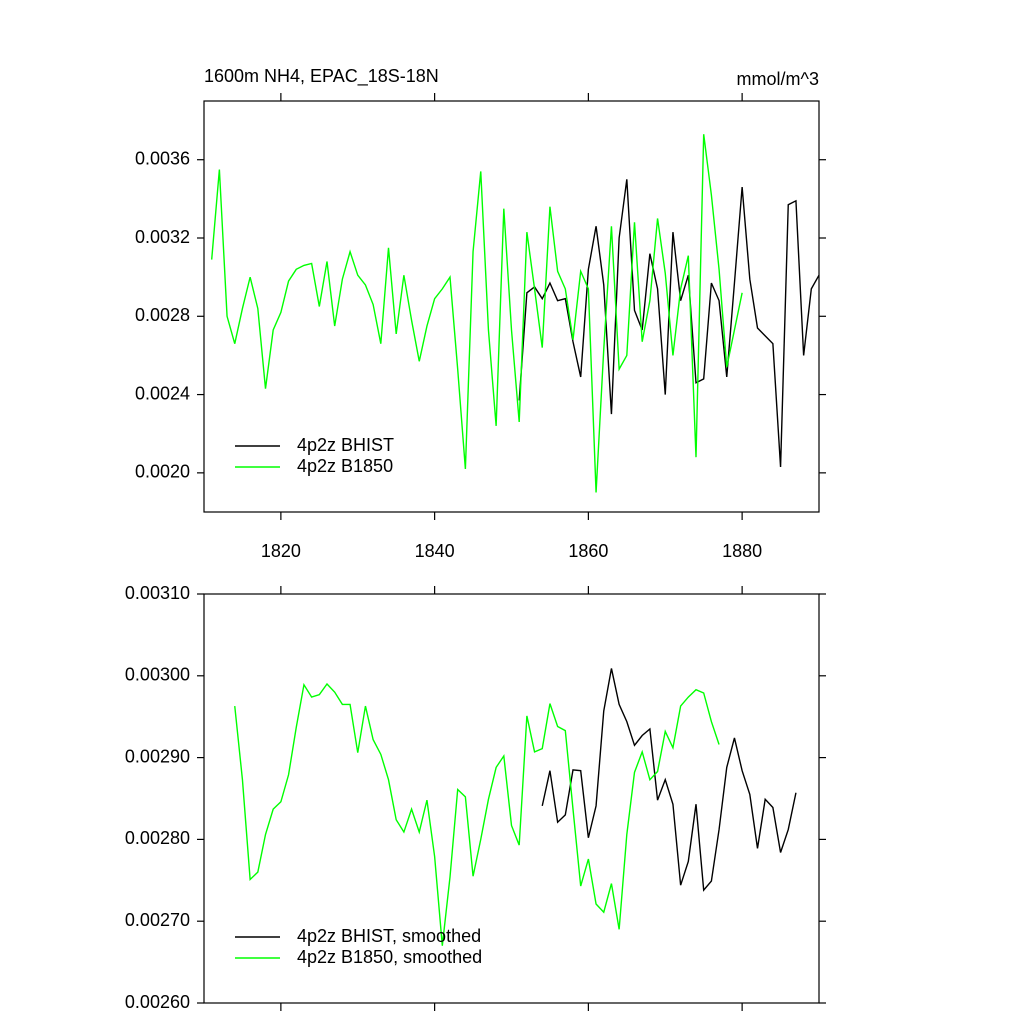  What do you see at coordinates (162, 472) in the screenshot?
I see `y-tick-label: 0.0020` at bounding box center [162, 472].